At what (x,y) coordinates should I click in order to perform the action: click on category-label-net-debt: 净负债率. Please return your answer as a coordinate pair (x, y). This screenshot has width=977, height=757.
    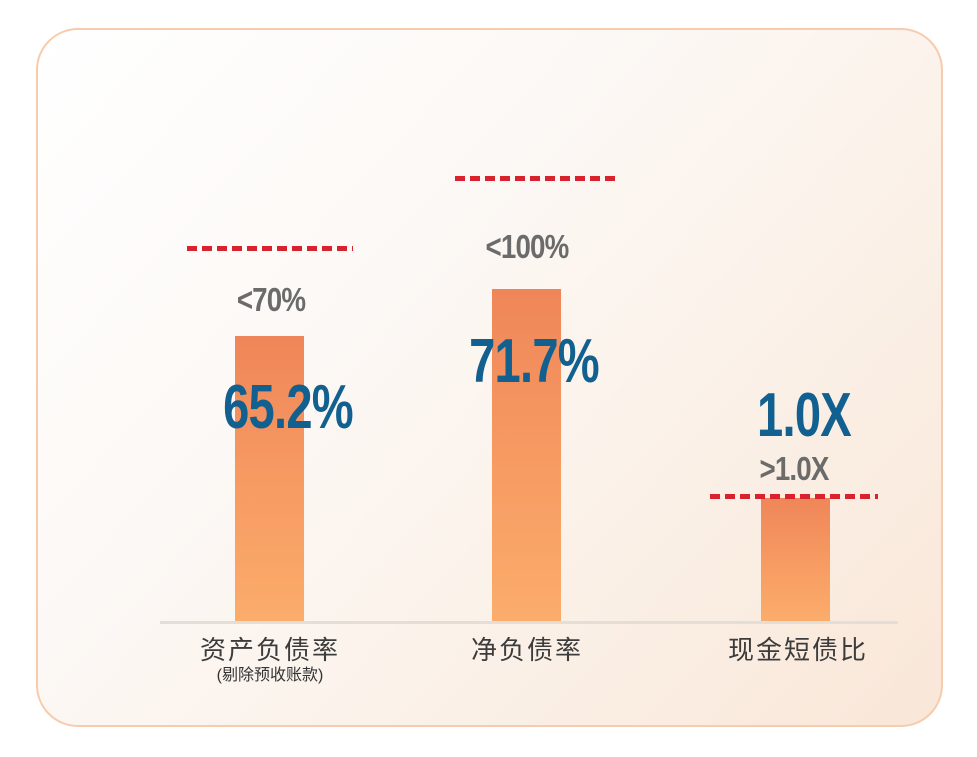
    Looking at the image, I should click on (526, 650).